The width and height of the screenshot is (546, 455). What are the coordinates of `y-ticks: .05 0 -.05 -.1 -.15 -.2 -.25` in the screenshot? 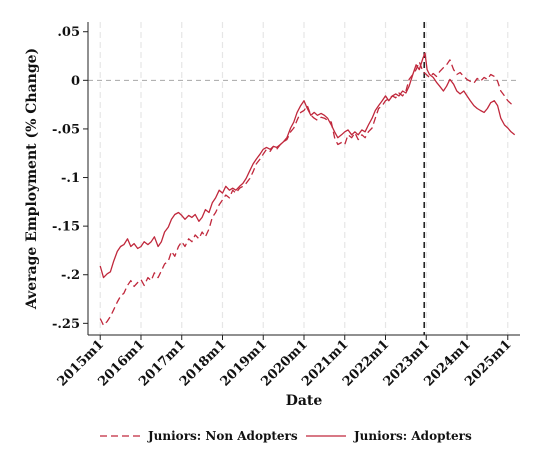 It's located at (70, 178).